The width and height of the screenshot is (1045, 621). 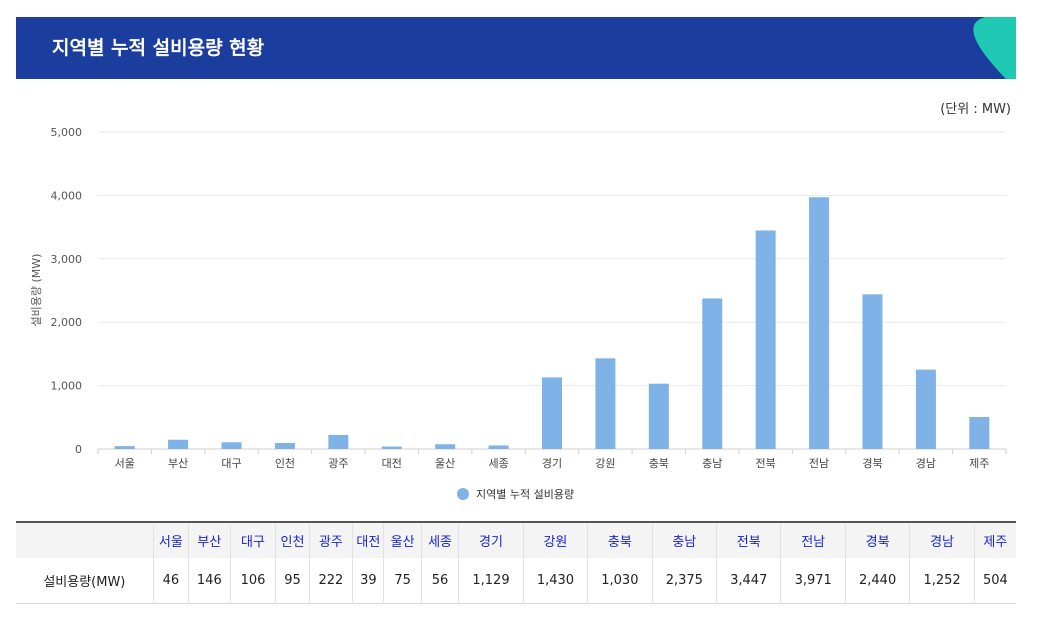 What do you see at coordinates (368, 580) in the screenshot?
I see `table-cell: 39` at bounding box center [368, 580].